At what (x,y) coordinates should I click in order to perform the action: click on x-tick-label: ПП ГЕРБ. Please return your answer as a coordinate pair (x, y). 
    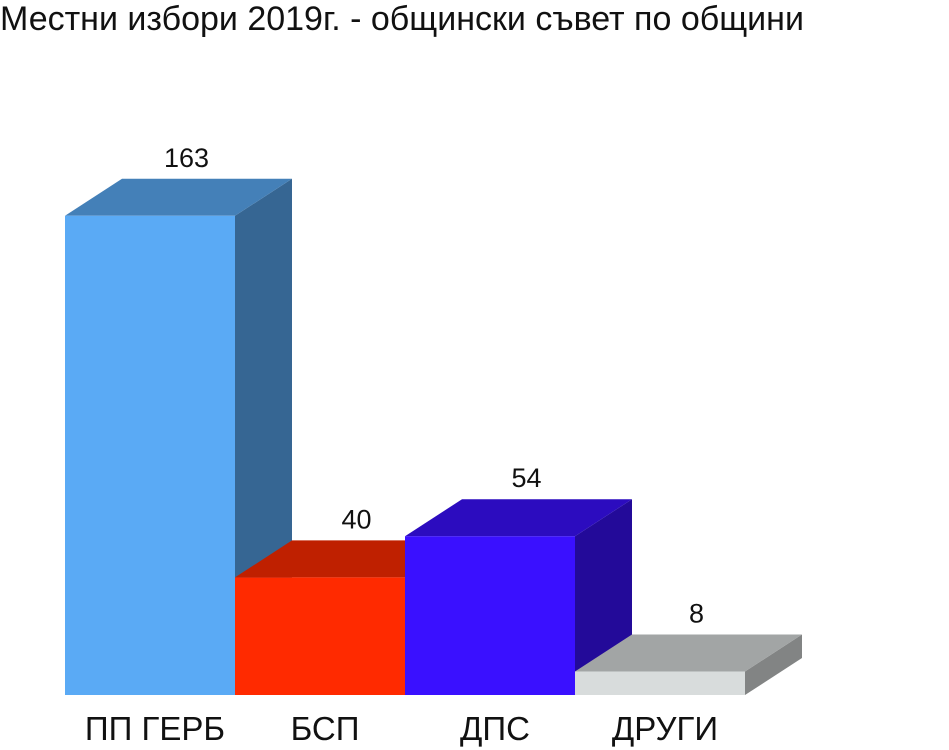
    Looking at the image, I should click on (155, 728).